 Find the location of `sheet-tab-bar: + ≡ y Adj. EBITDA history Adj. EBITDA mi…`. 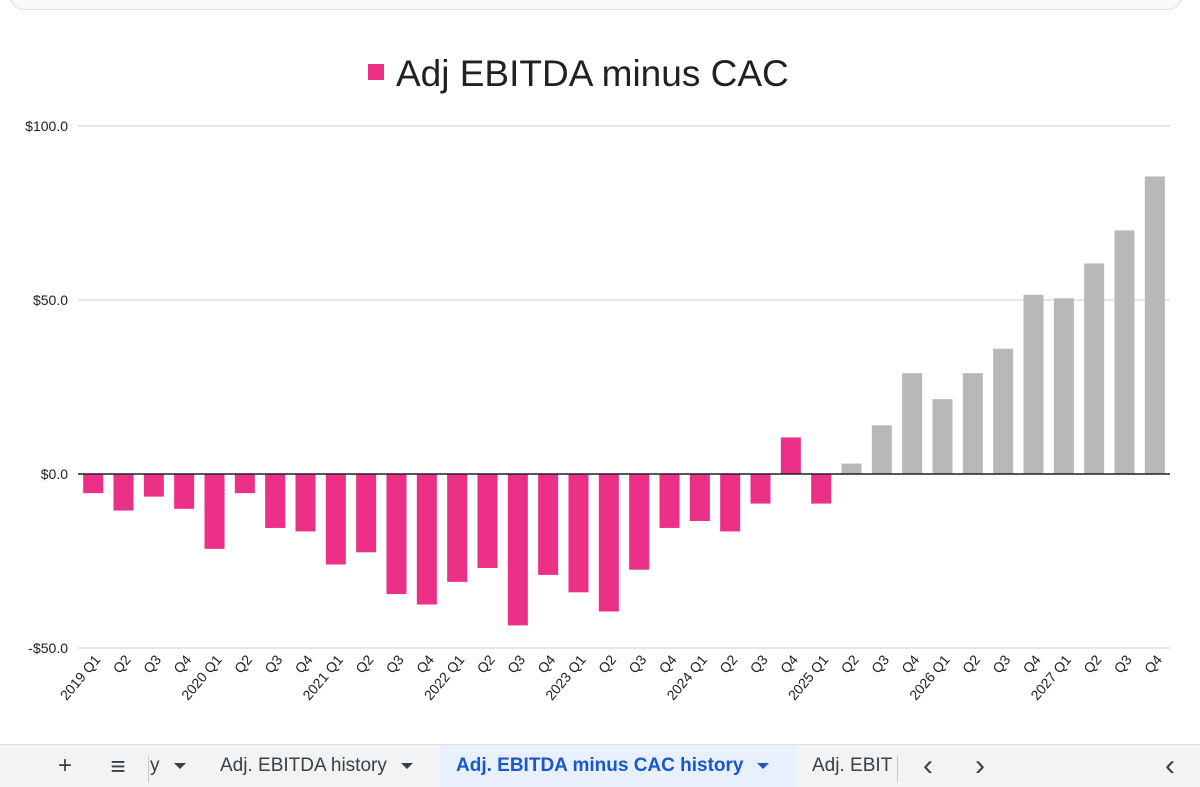

sheet-tab-bar: + ≡ y Adj. EBITDA history Adj. EBITDA mi… is located at coordinates (600, 765).